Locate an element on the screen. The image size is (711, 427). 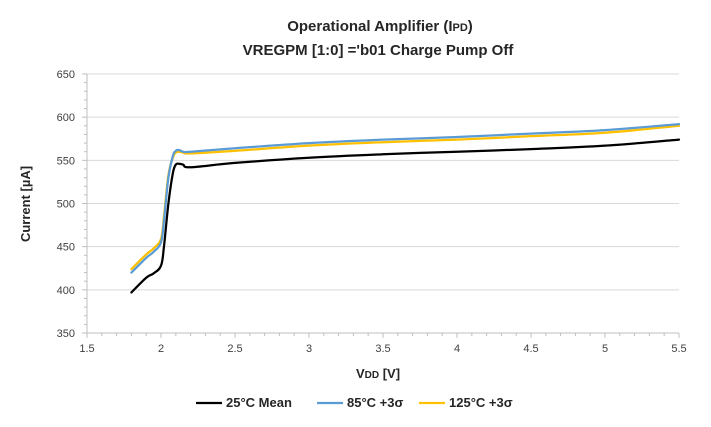
chart-subtitle: VREGPM [1:0] ='b01 Charge Pump Off is located at coordinates (379, 50).